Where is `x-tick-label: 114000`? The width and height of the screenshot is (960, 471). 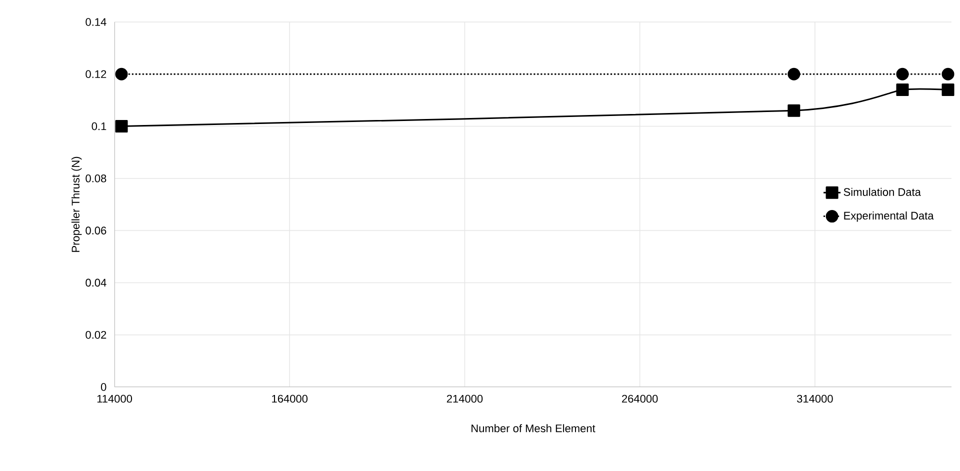 x-tick-label: 114000 is located at coordinates (114, 398).